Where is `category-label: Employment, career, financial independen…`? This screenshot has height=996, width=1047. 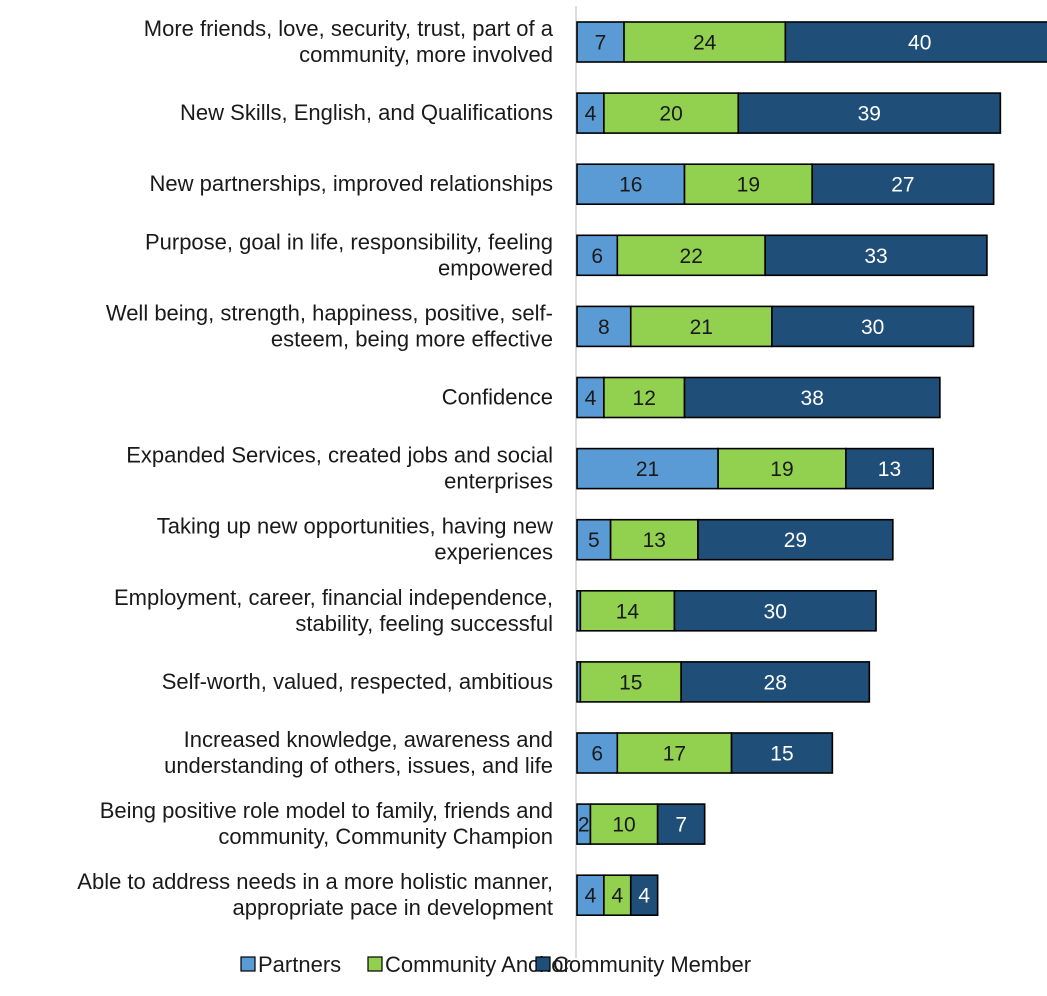 category-label: Employment, career, financial independen… is located at coordinates (333, 610).